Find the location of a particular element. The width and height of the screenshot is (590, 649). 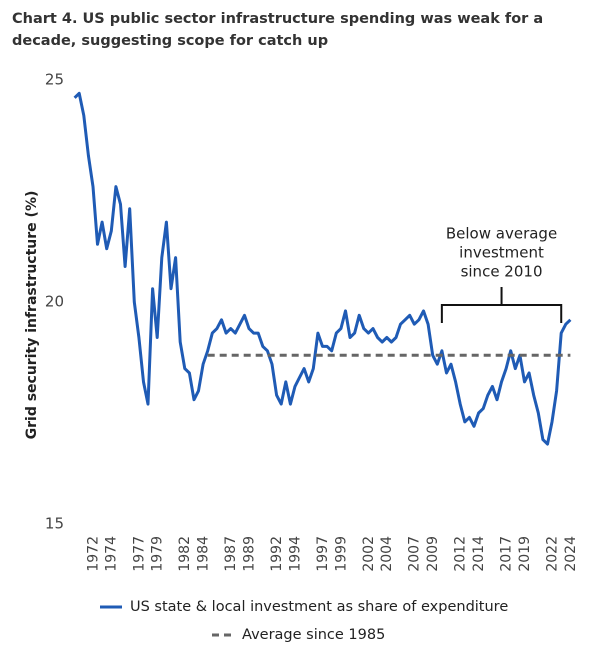

x-tick-label: 1974 is located at coordinates (112, 554).